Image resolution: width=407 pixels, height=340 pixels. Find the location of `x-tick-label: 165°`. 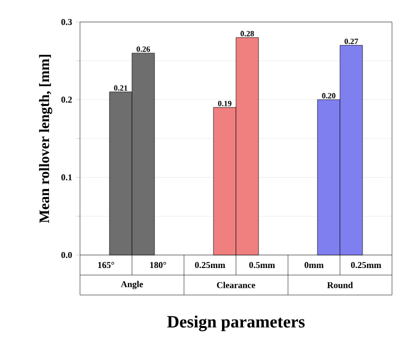

x-tick-label: 165° is located at coordinates (106, 265).